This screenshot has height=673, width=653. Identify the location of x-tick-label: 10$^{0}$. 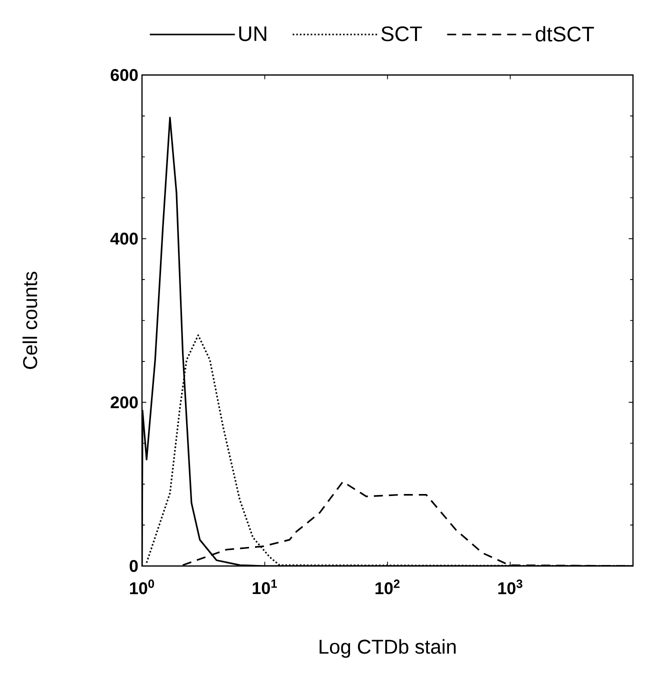
(142, 587).